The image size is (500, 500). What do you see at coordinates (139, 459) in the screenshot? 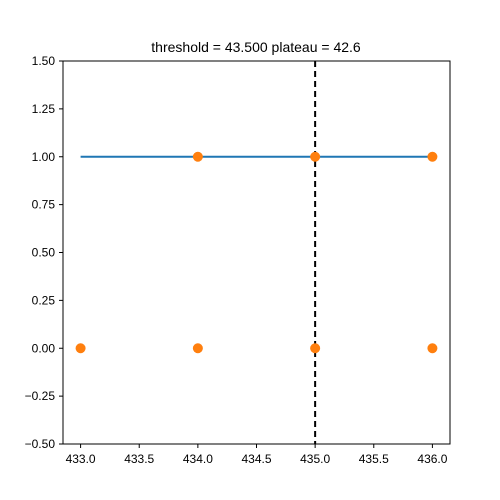
I see `x-tick-label: 433.5` at bounding box center [139, 459].